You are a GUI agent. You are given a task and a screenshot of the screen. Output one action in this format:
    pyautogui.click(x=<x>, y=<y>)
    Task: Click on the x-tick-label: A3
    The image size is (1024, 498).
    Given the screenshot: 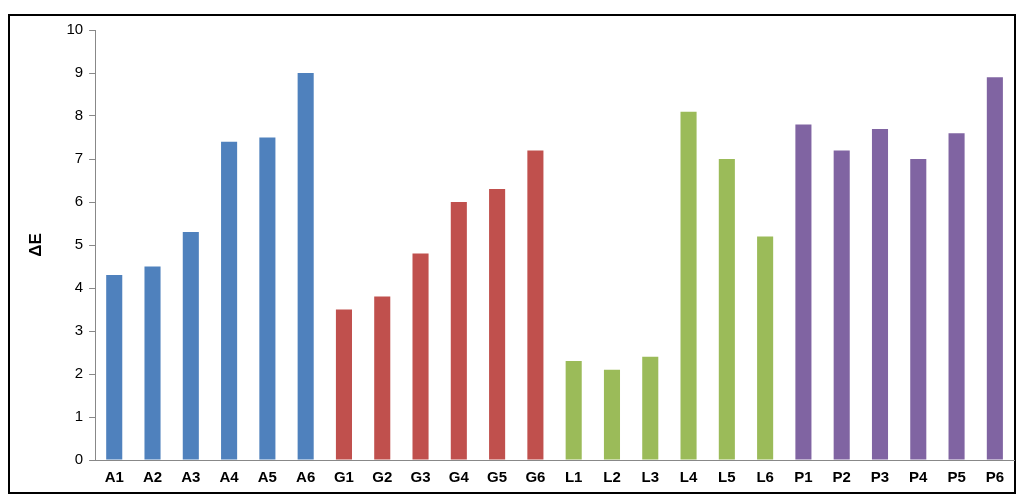 What is the action you would take?
    pyautogui.click(x=191, y=477)
    